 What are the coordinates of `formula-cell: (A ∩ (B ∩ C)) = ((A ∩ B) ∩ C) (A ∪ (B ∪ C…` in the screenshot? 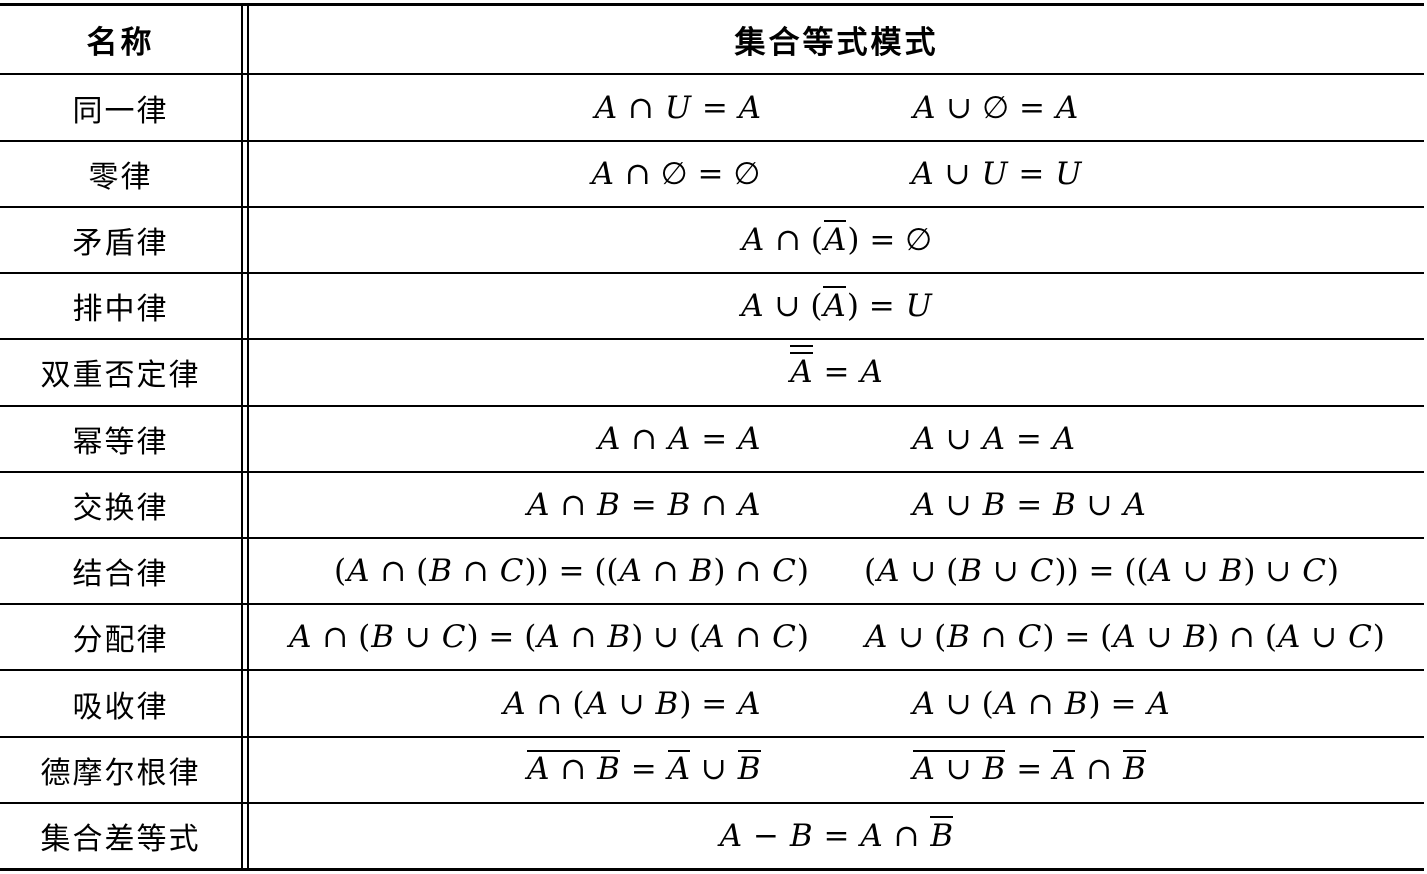 It's located at (836, 571).